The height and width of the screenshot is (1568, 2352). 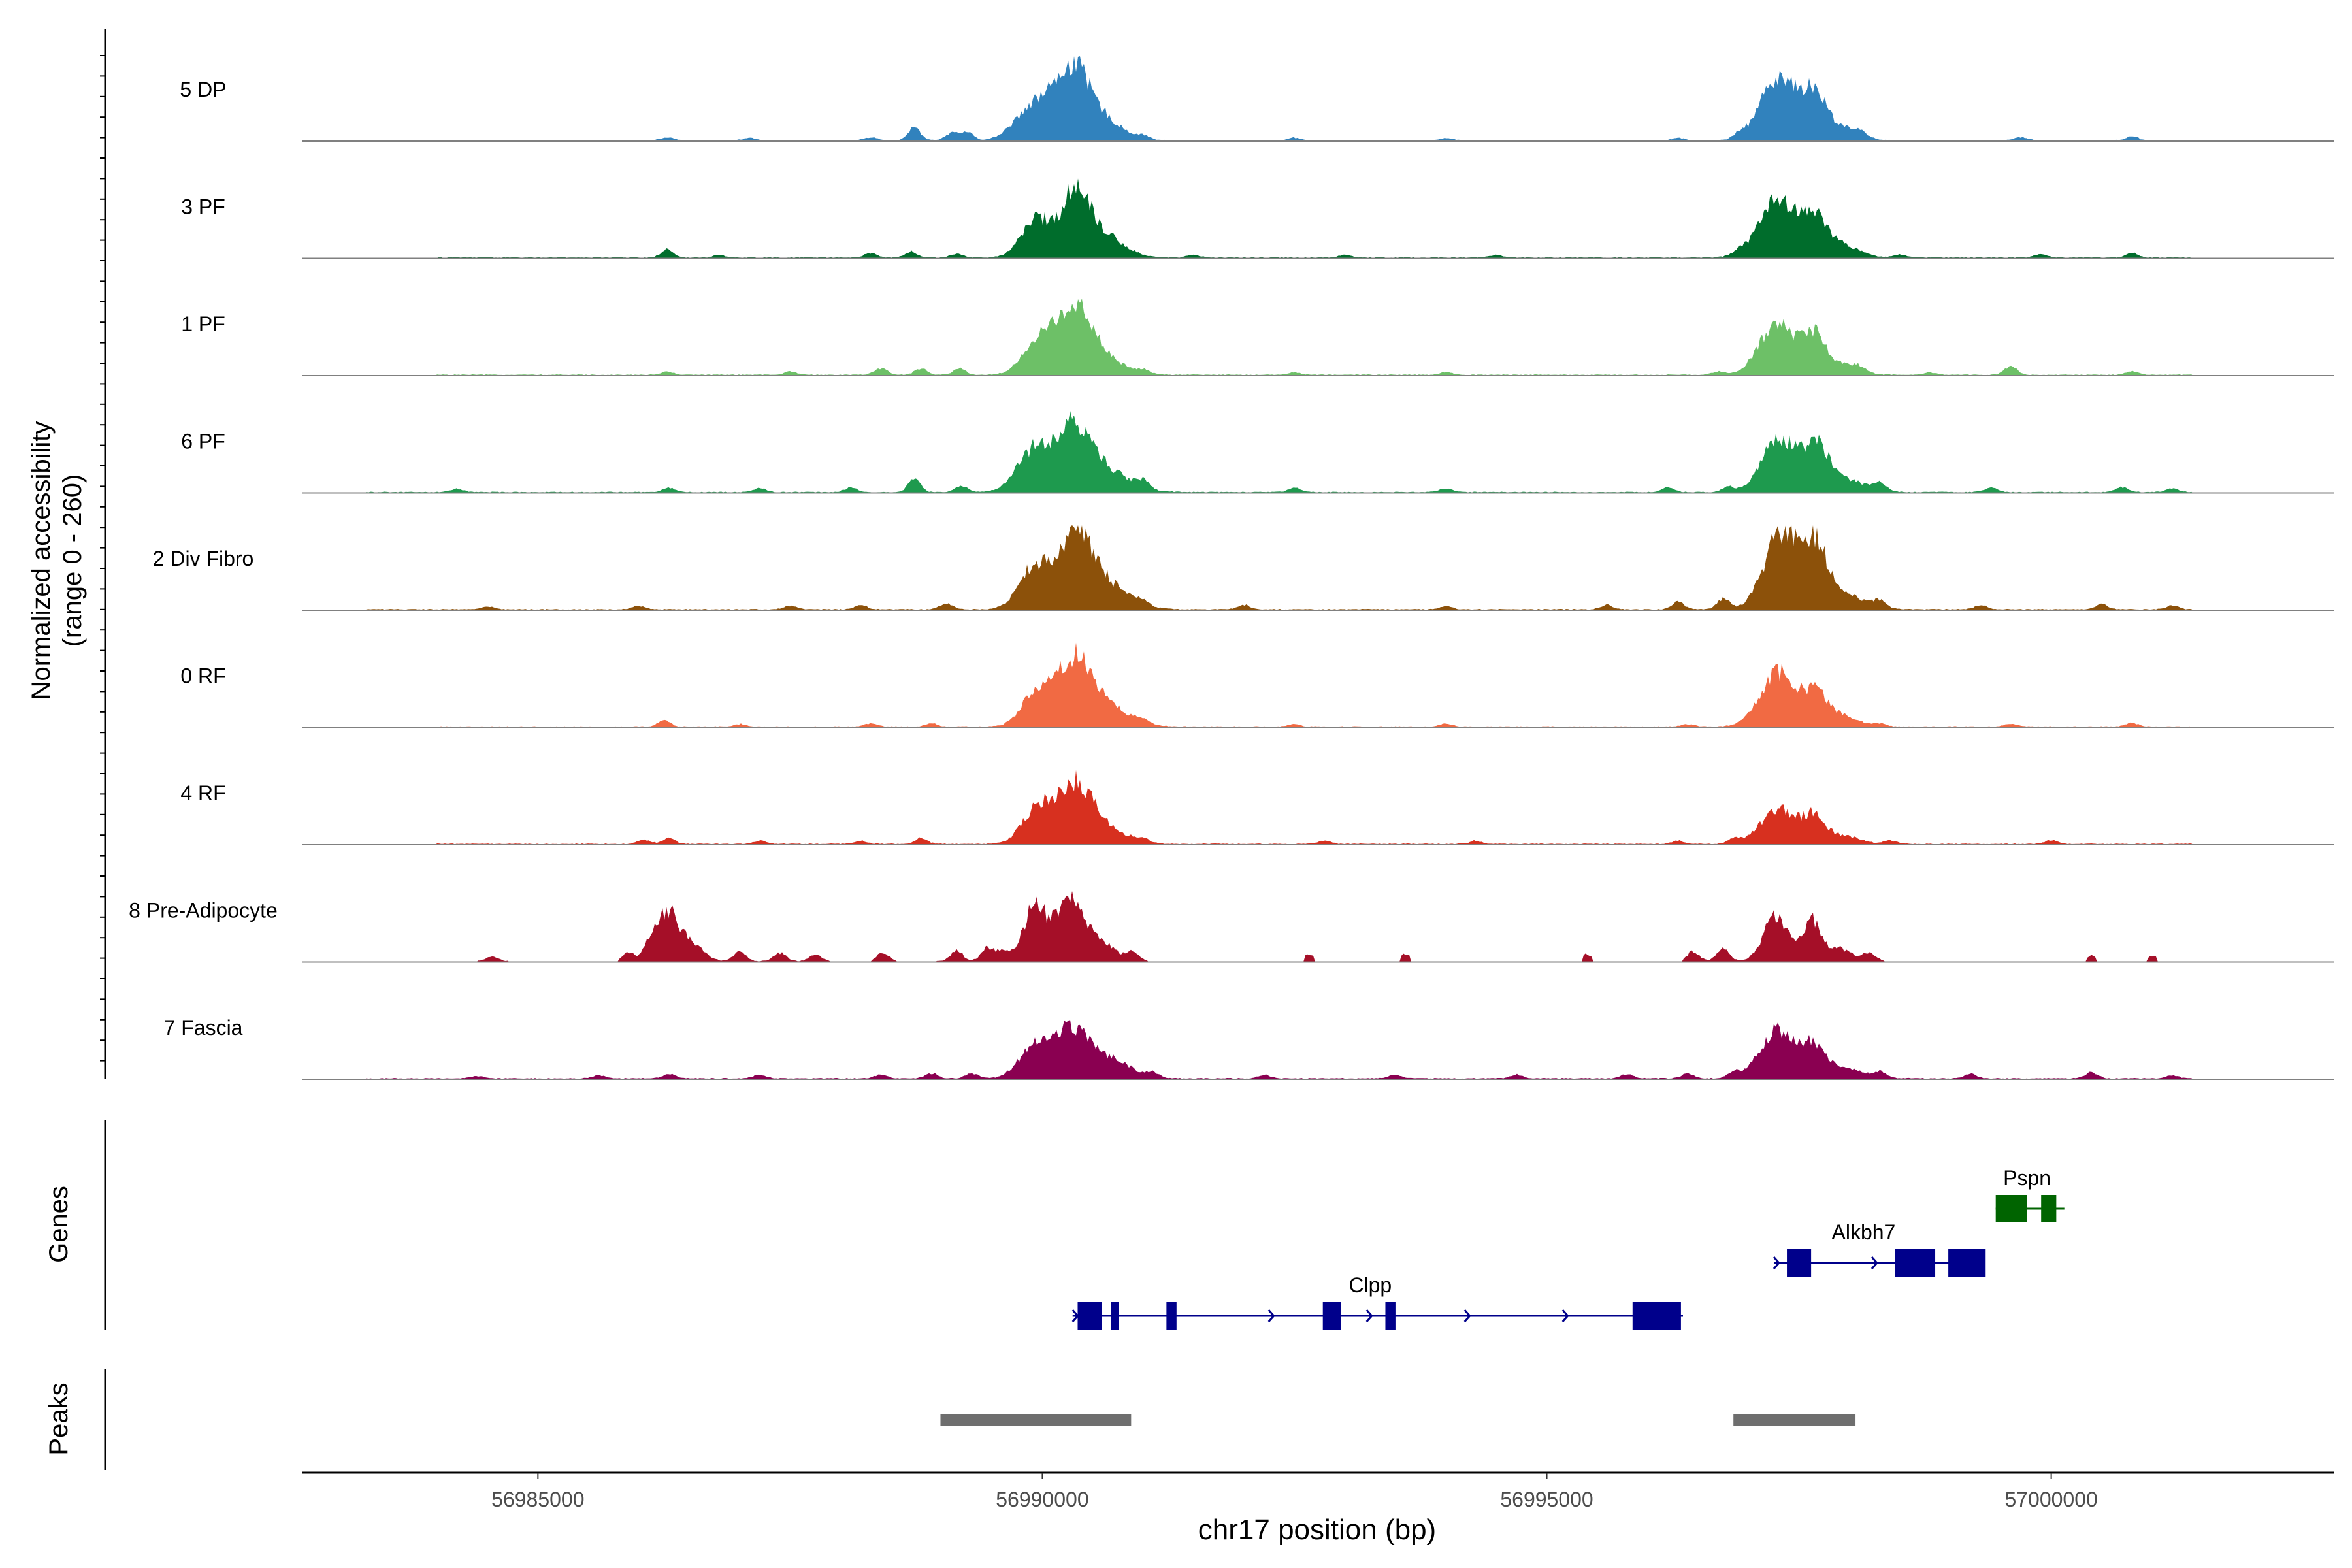 I want to click on track-3-pf, so click(x=1318, y=218).